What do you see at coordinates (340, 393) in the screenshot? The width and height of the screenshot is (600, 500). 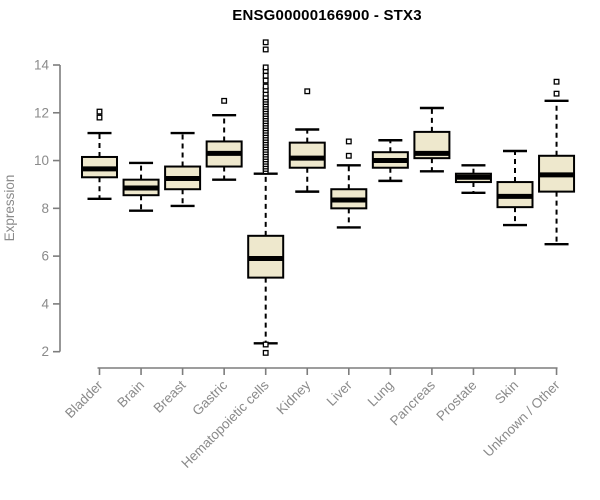 I see `x-tick-label-liver: Liver` at bounding box center [340, 393].